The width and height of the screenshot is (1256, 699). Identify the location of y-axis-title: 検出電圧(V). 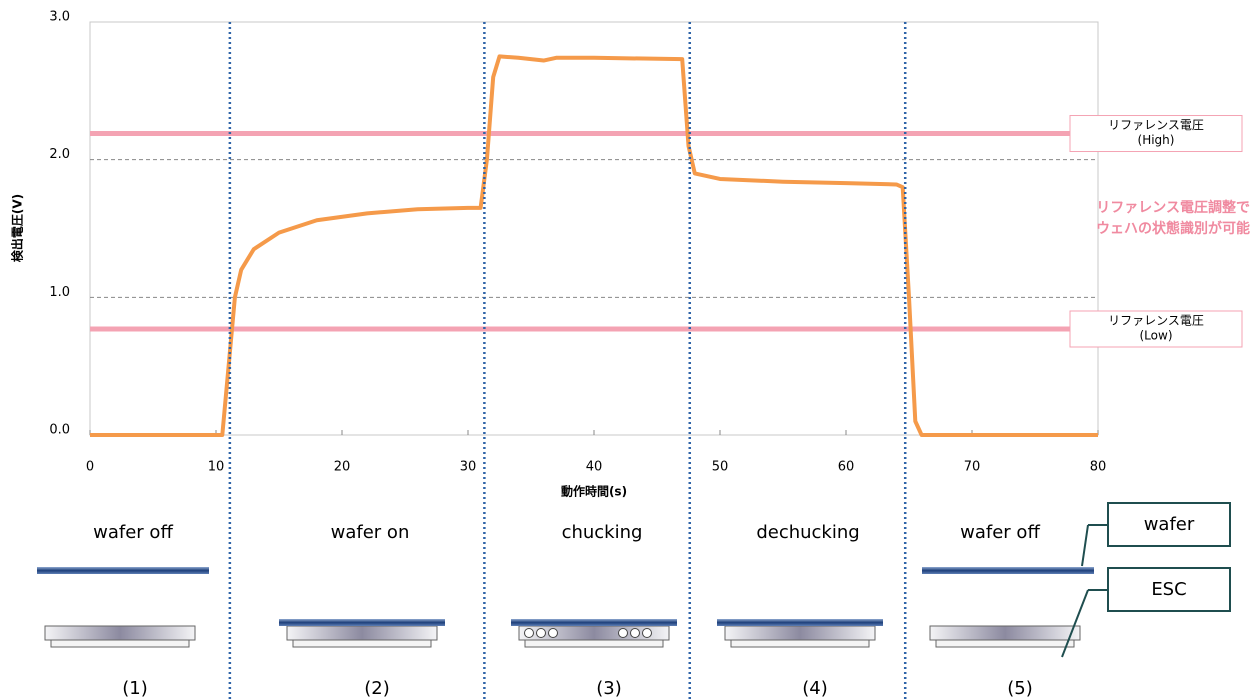
(17, 228).